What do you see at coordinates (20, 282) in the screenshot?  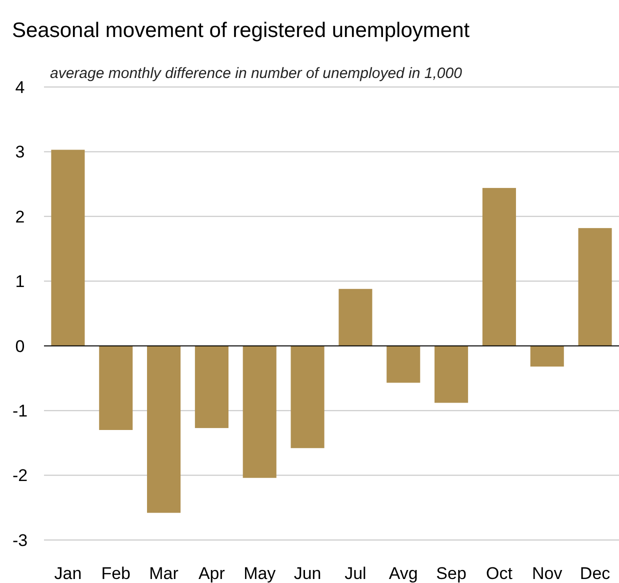 I see `y-tick-label: 1` at bounding box center [20, 282].